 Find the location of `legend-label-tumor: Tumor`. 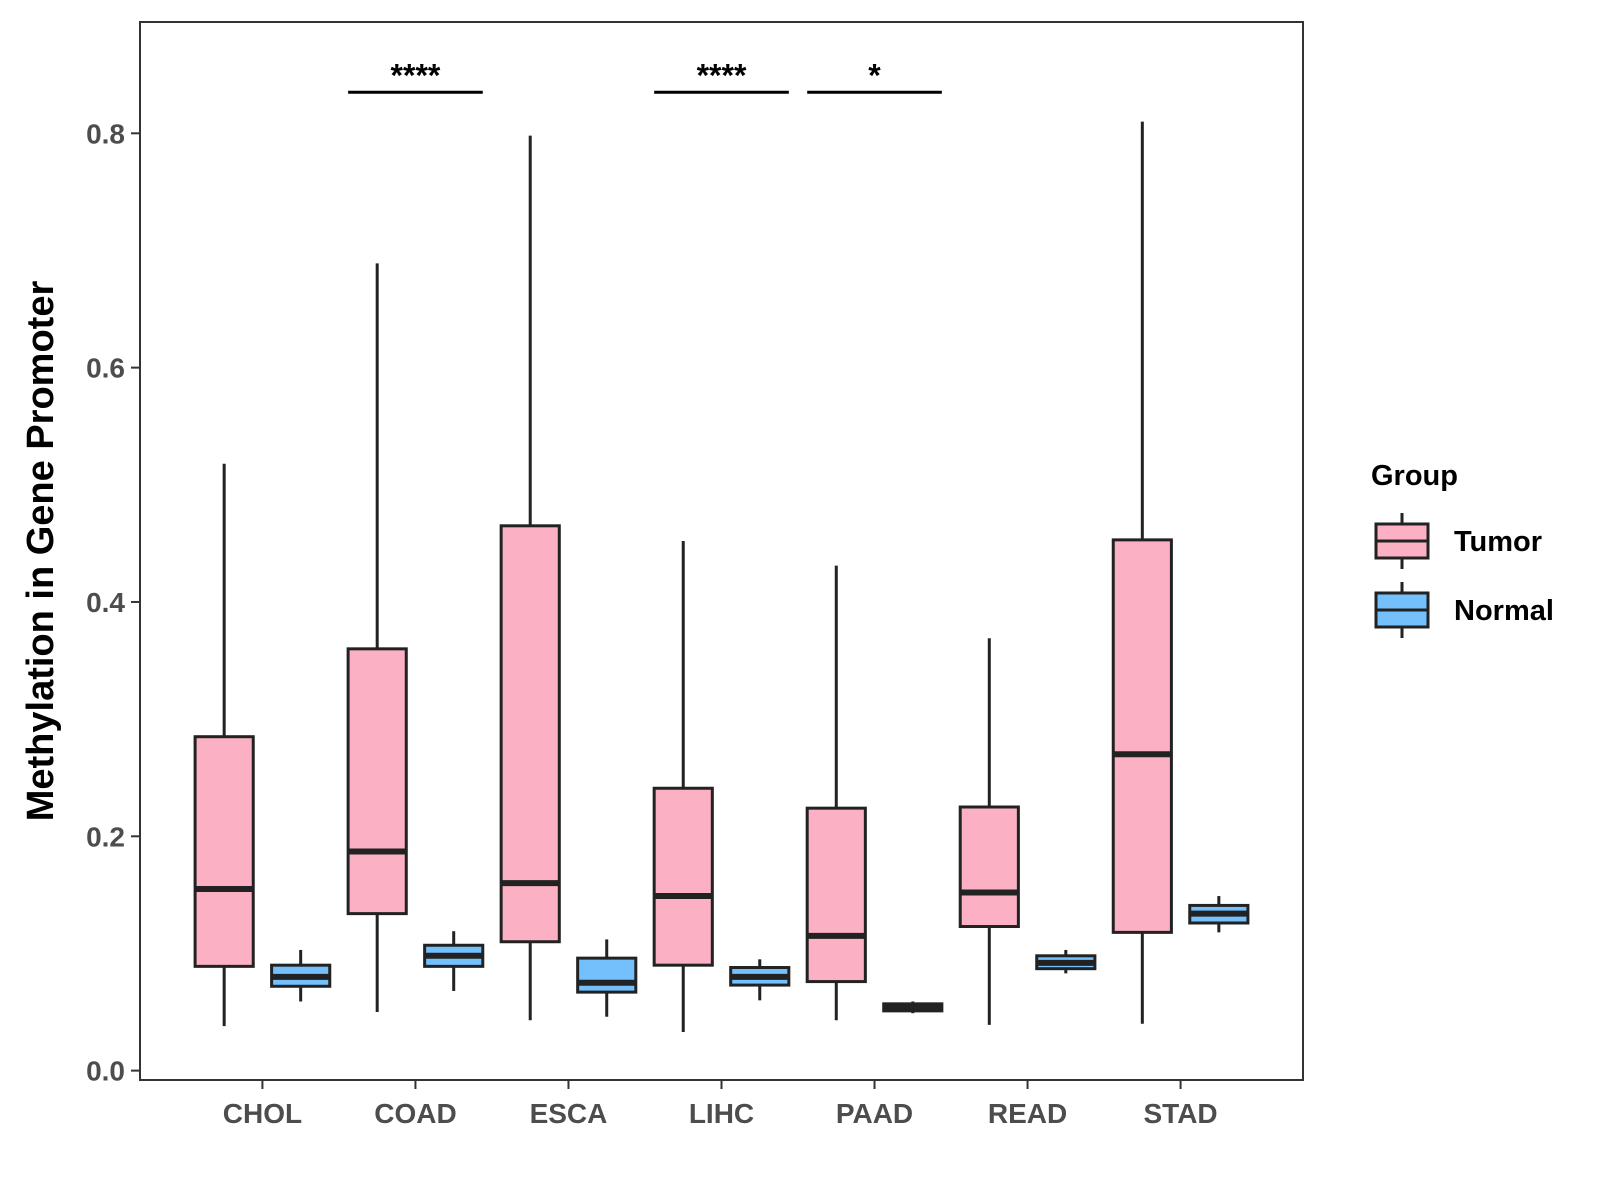

legend-label-tumor: Tumor is located at coordinates (1498, 542).